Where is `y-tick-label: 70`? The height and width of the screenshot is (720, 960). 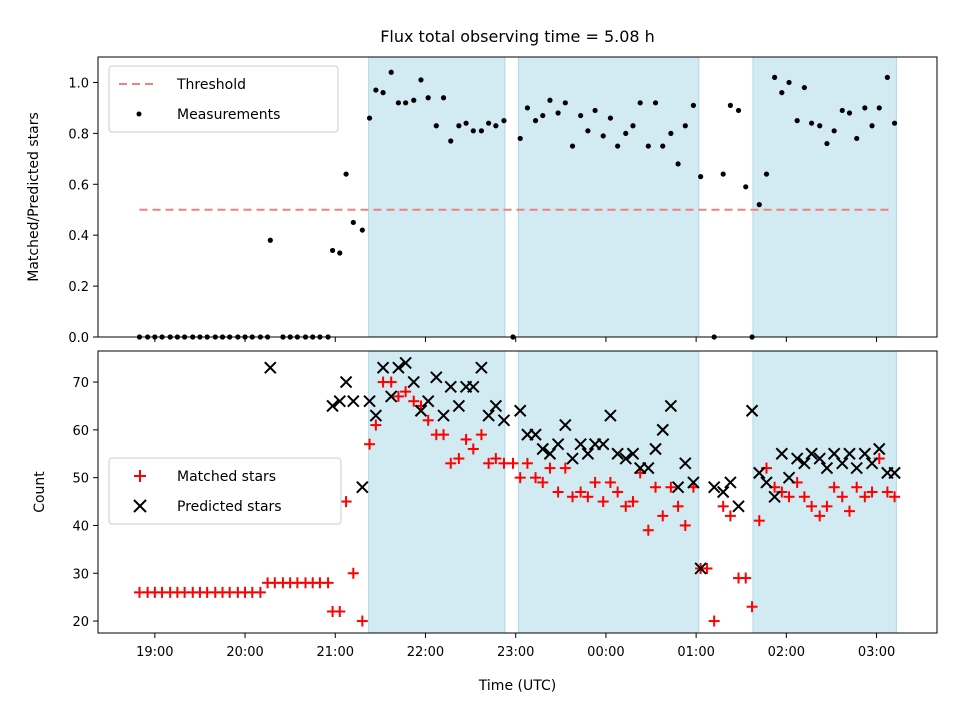
y-tick-label: 70 is located at coordinates (80, 383).